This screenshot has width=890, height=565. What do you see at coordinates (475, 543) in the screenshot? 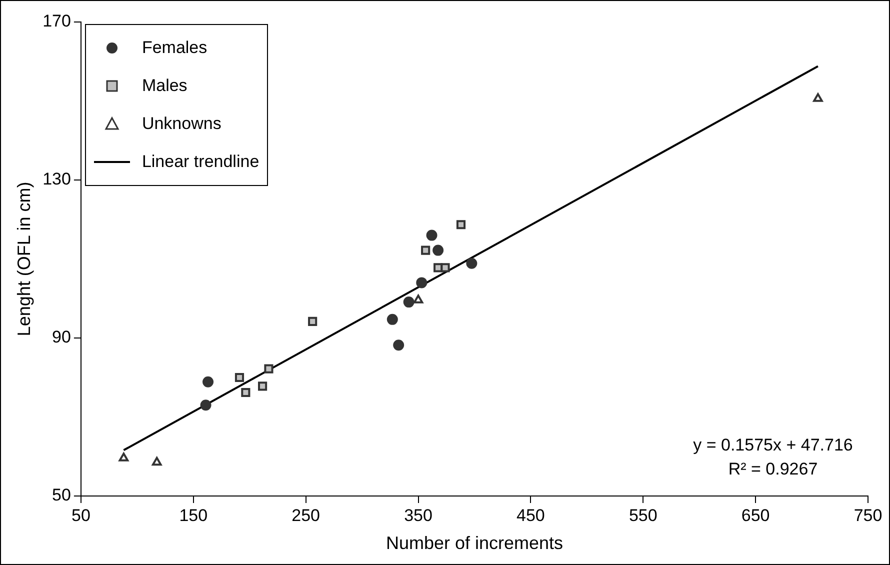
I see `x-axis-title: Number of increments` at bounding box center [475, 543].